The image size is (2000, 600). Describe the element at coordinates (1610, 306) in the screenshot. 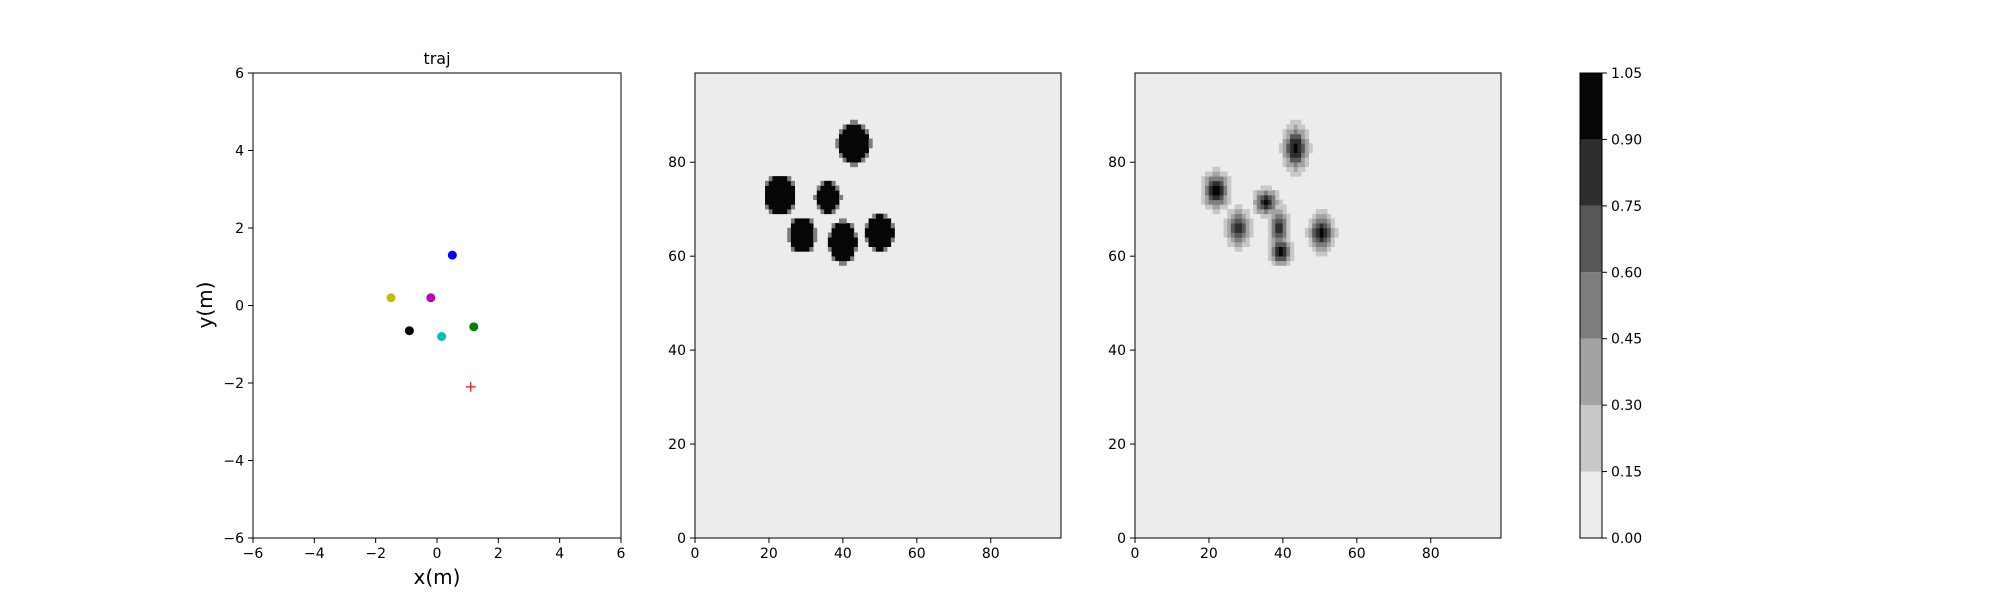

I see `colorbar: 0.00 0.15 0.30 0.45 0.60 0.75 0.90 1.05` at that location.